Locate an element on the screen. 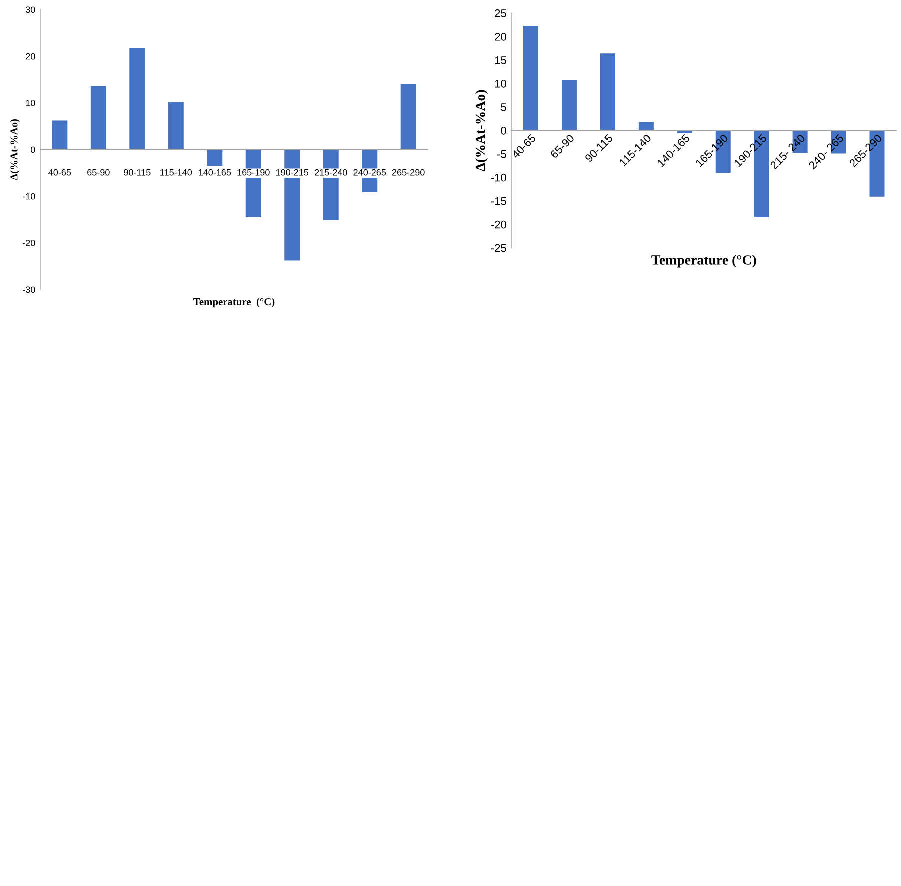 The image size is (901, 886). x-tick-label: 115-140 is located at coordinates (176, 172).